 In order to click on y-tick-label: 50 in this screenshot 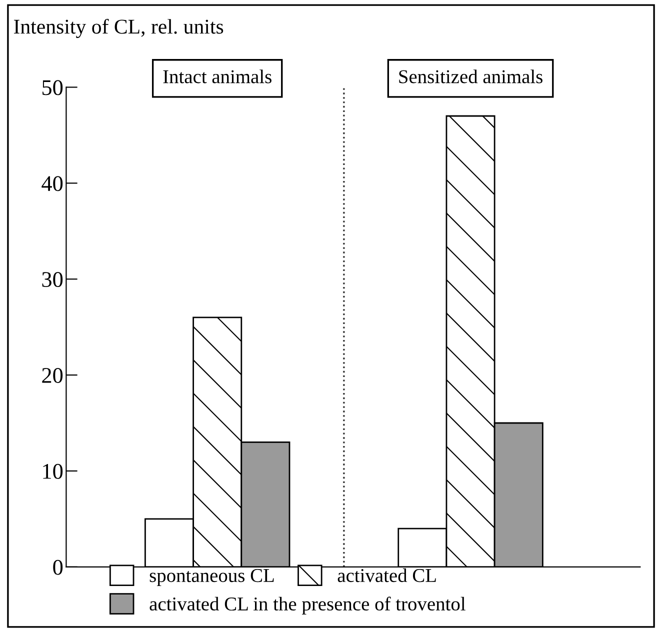, I will do `click(52, 88)`.